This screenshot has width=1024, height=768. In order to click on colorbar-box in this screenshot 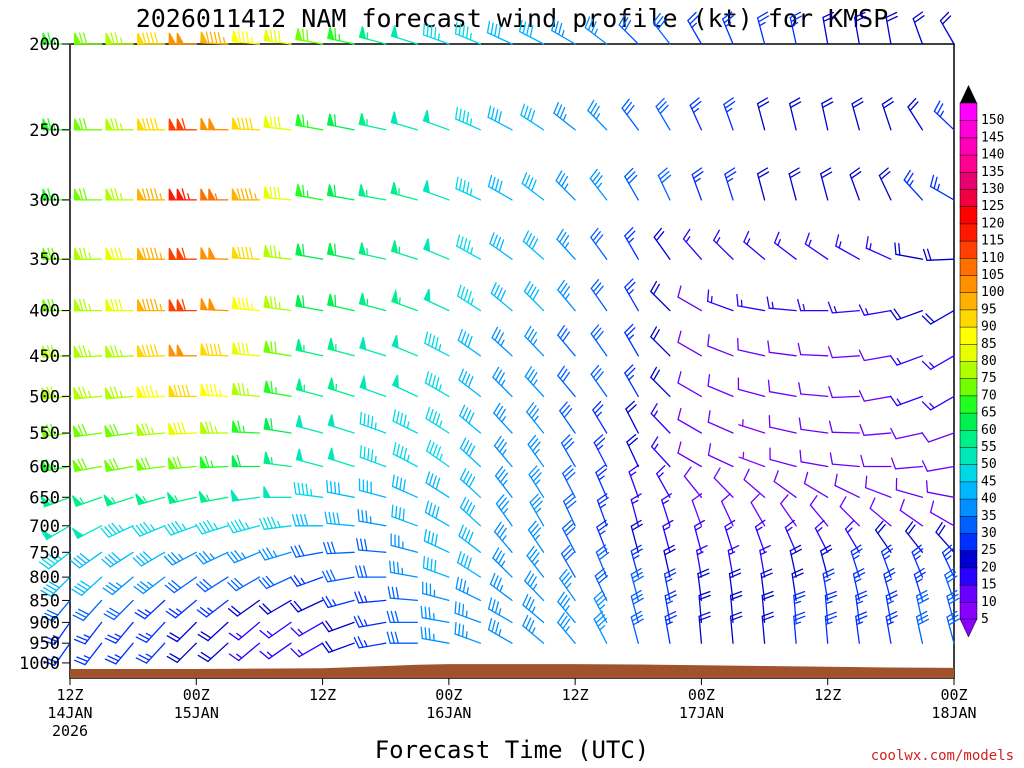, I will do `click(968, 146)`.